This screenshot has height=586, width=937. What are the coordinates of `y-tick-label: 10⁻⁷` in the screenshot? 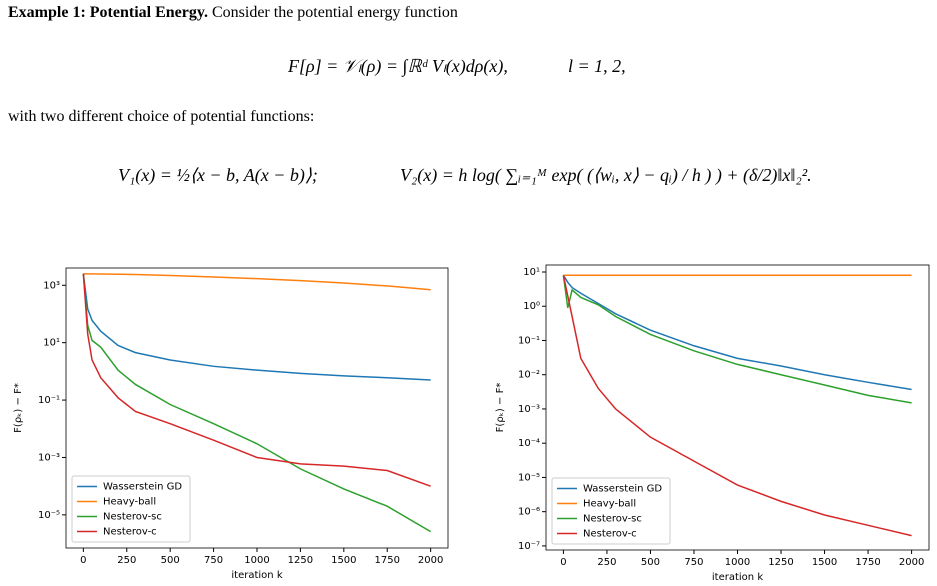 It's located at (529, 546).